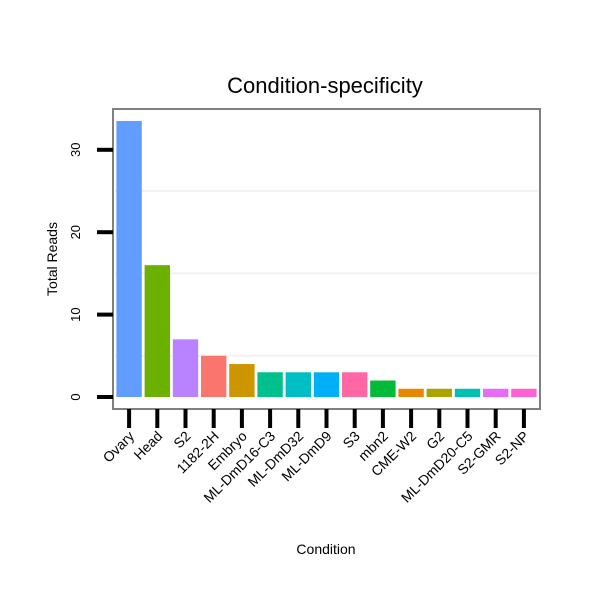 The image size is (600, 600). Describe the element at coordinates (129, 259) in the screenshot. I see `bar-Ovary` at that location.